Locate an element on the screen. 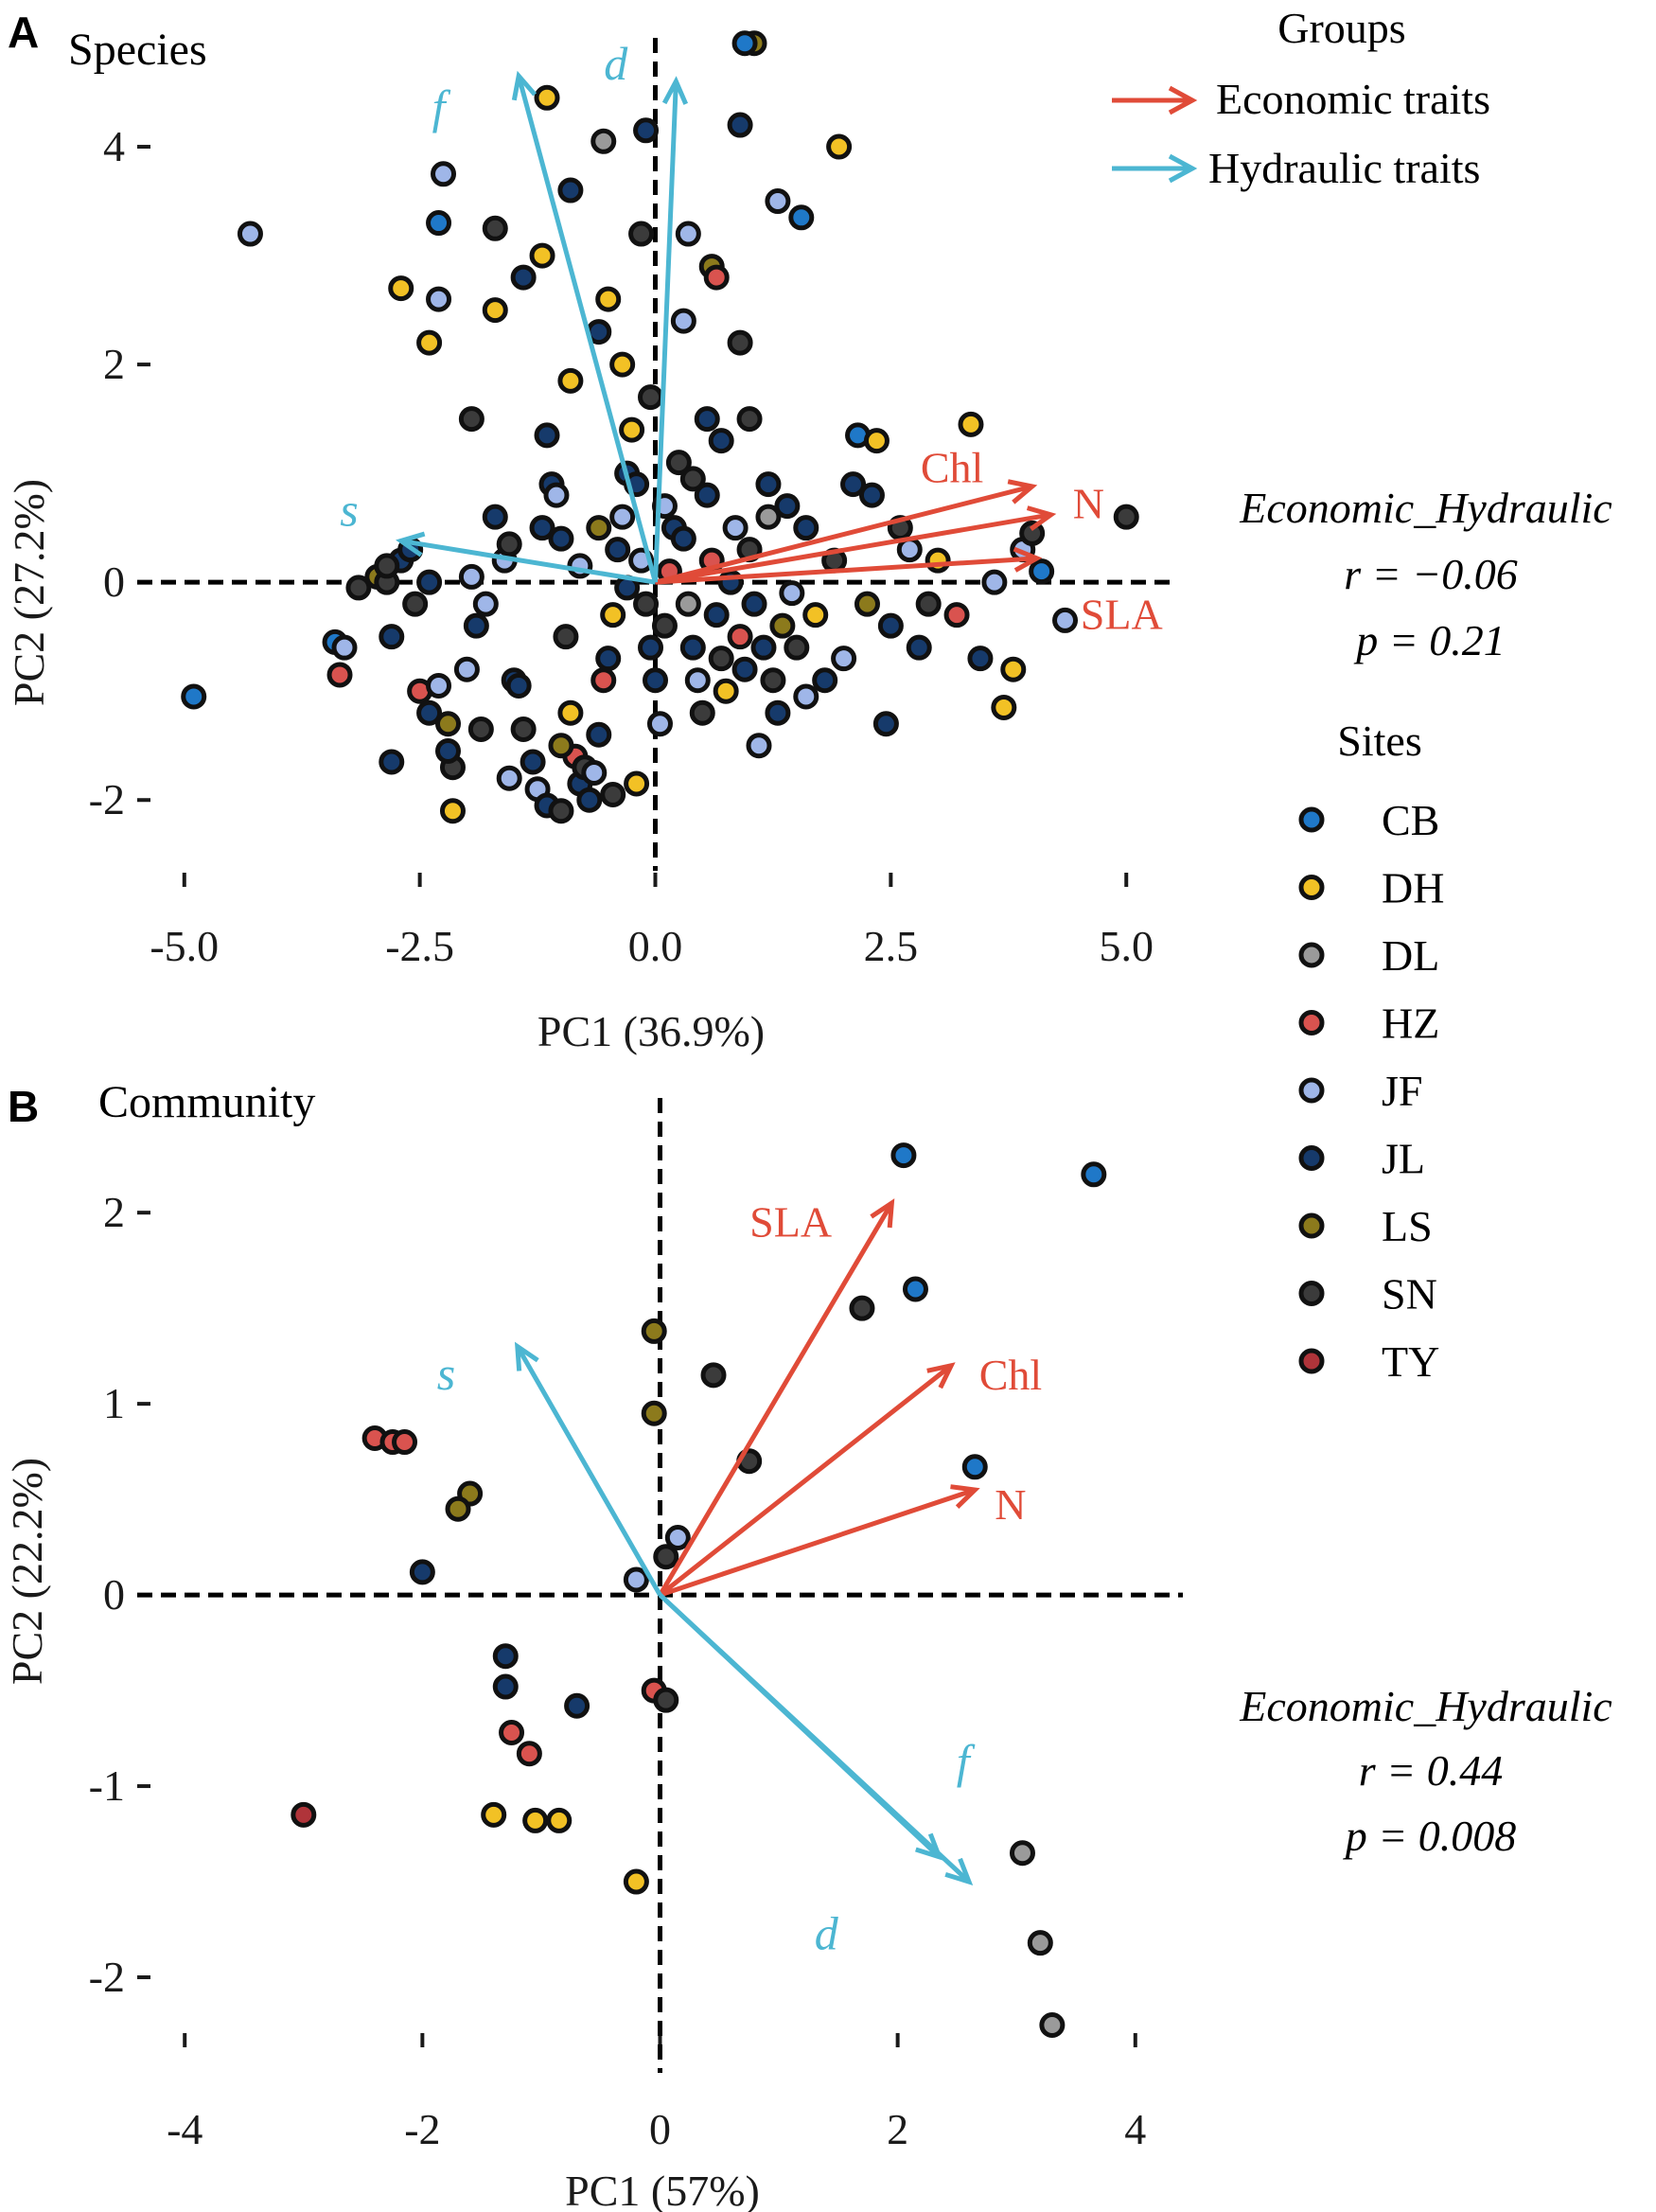  sites-legend-key-jf is located at coordinates (1311, 1090).